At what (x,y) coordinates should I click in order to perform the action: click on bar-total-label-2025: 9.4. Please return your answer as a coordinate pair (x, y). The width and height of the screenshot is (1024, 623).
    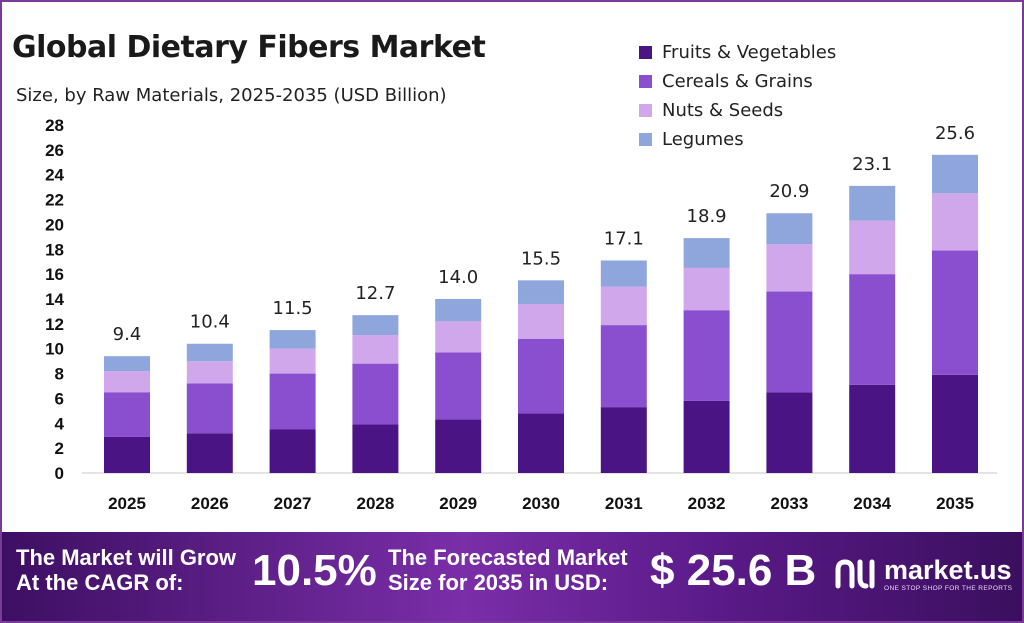
    Looking at the image, I should click on (127, 334).